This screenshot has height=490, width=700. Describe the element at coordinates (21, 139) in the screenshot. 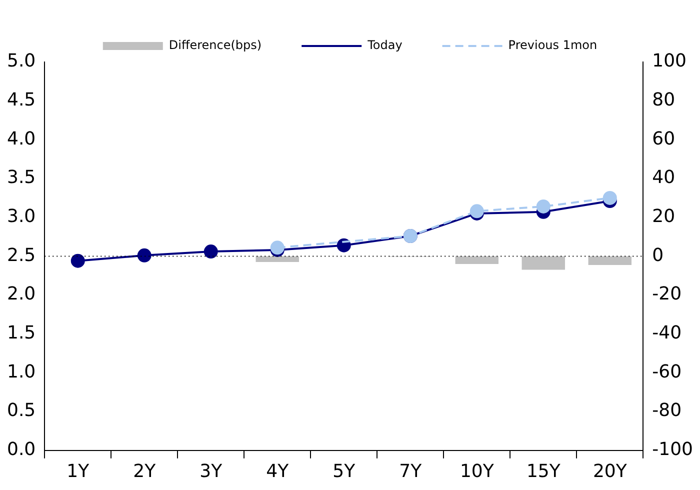

I see `y-tick-label: 4.0` at that location.